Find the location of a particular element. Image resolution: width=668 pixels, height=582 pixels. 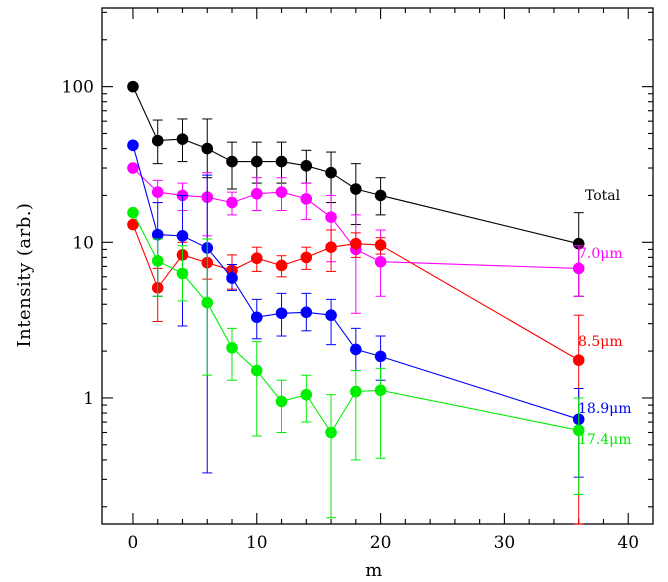

y-tick-label: 10 is located at coordinates (83, 243).